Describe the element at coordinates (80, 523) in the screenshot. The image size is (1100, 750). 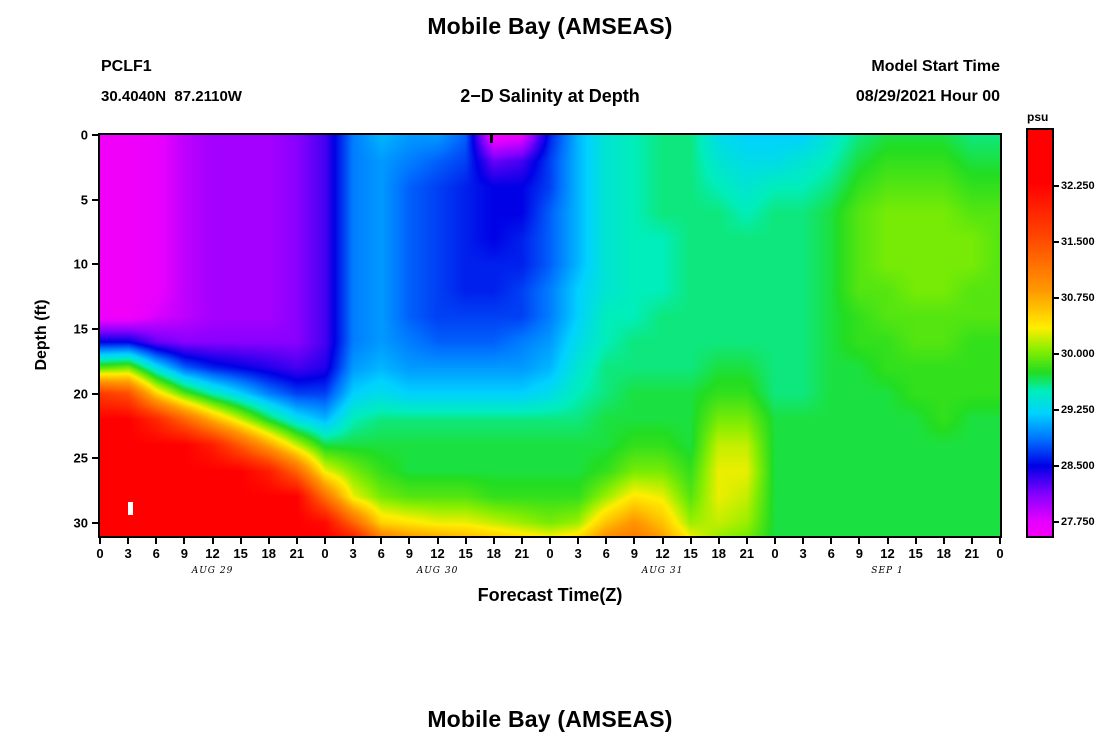
I see `y-tick-label: 30` at that location.